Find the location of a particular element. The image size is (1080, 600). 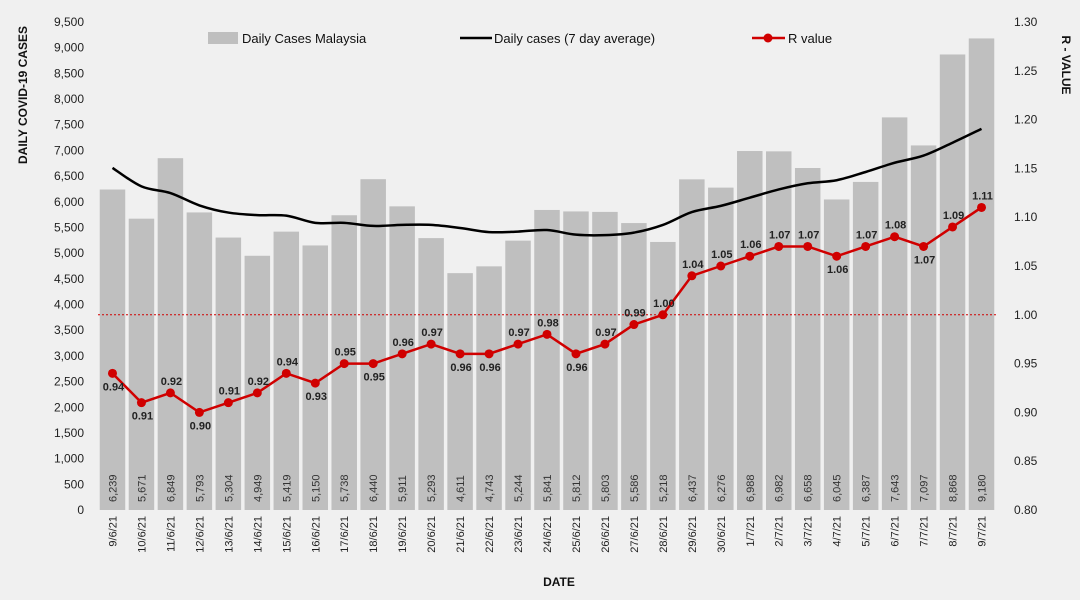

x-tick-label: 4/7/21 is located at coordinates (838, 531).